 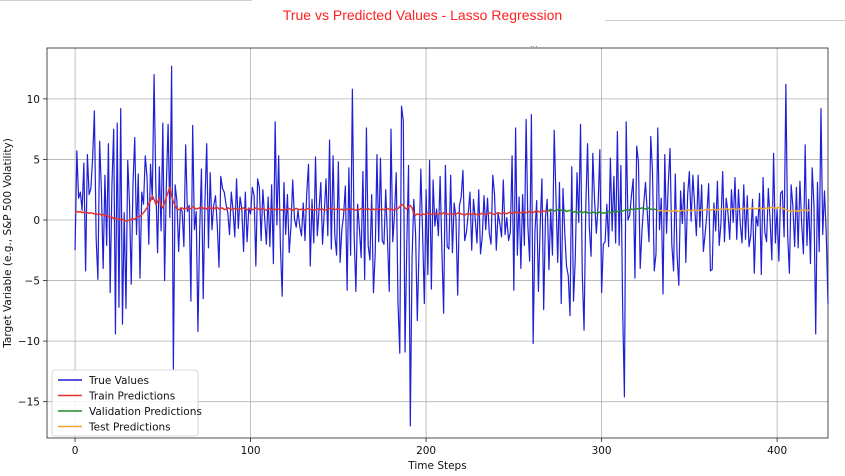 What do you see at coordinates (145, 412) in the screenshot?
I see `legend-label-2: Validation Predictions` at bounding box center [145, 412].